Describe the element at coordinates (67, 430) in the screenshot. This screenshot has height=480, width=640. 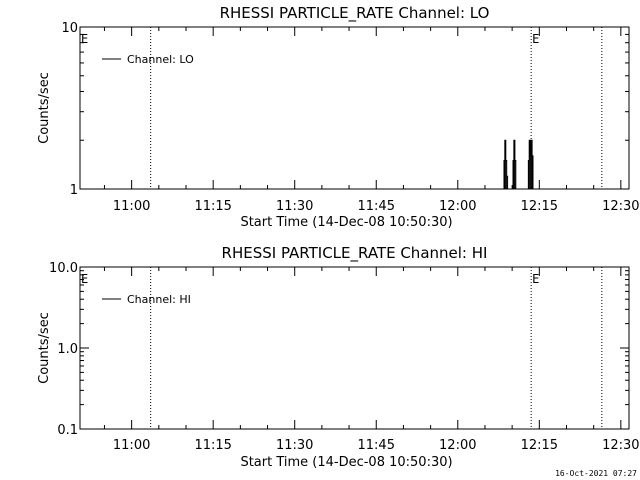
I see `y-tick-label: 0.1` at that location.